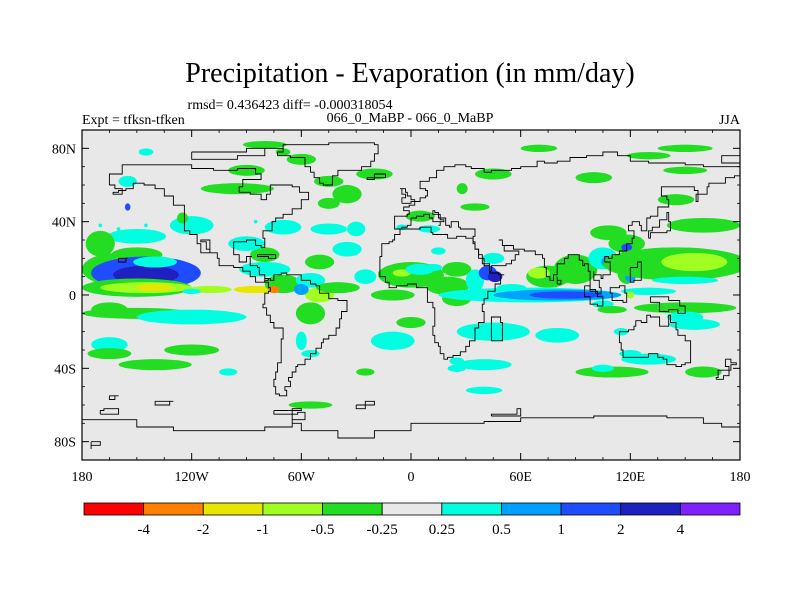 This screenshot has width=800, height=600. What do you see at coordinates (730, 120) in the screenshot?
I see `season-label: JJA` at bounding box center [730, 120].